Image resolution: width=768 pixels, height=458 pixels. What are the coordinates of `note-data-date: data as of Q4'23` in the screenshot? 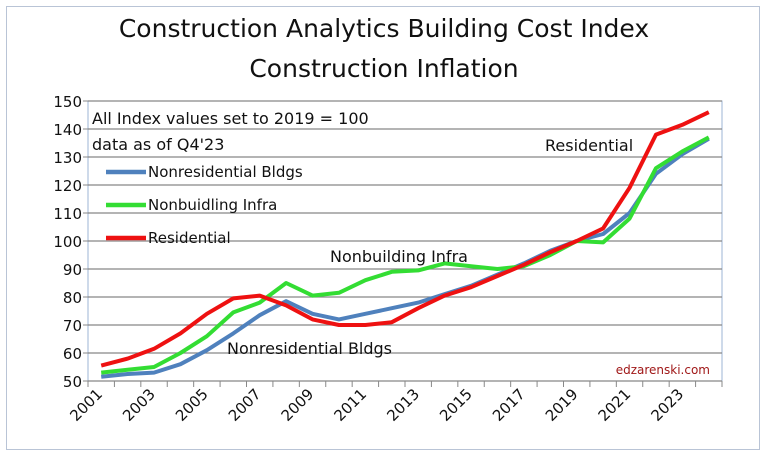 It's located at (158, 144).